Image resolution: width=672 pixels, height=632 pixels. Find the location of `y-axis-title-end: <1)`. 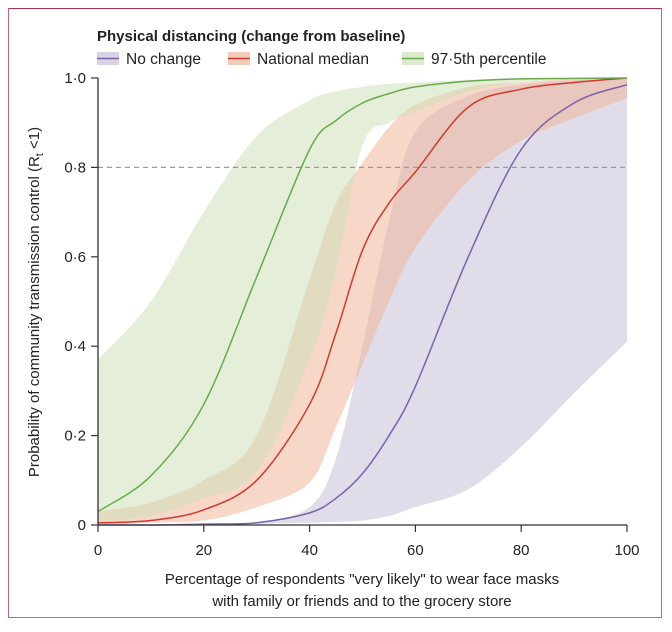

y-axis-title-end: <1) is located at coordinates (34, 140).